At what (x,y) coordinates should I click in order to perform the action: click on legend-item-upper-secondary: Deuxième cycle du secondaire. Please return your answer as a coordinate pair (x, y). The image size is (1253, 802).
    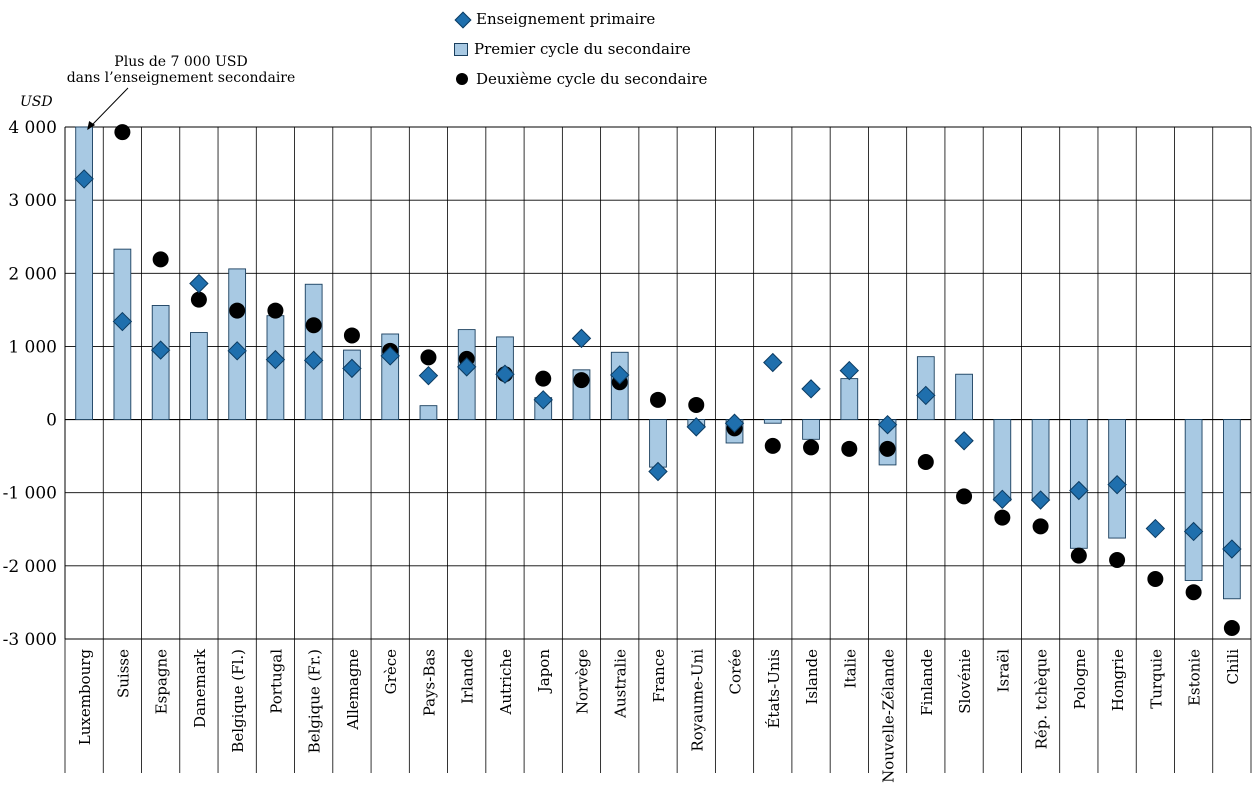
    Looking at the image, I should click on (580, 79).